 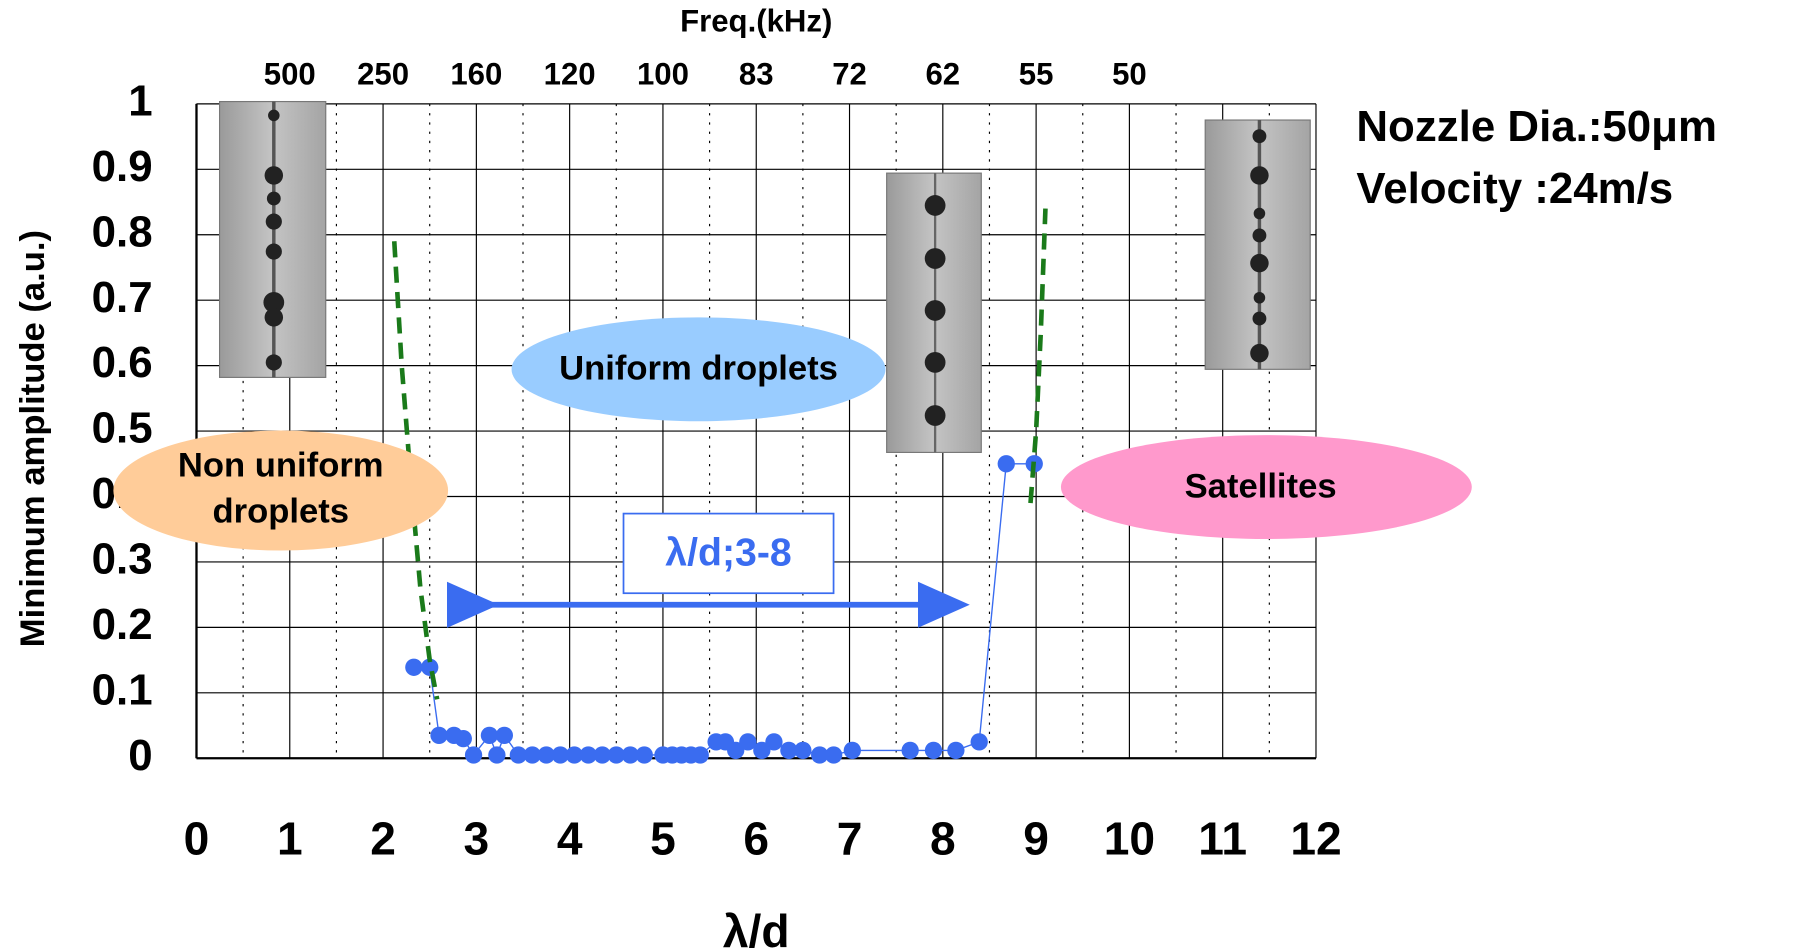 I want to click on x-tick-label: 8, so click(x=943, y=839).